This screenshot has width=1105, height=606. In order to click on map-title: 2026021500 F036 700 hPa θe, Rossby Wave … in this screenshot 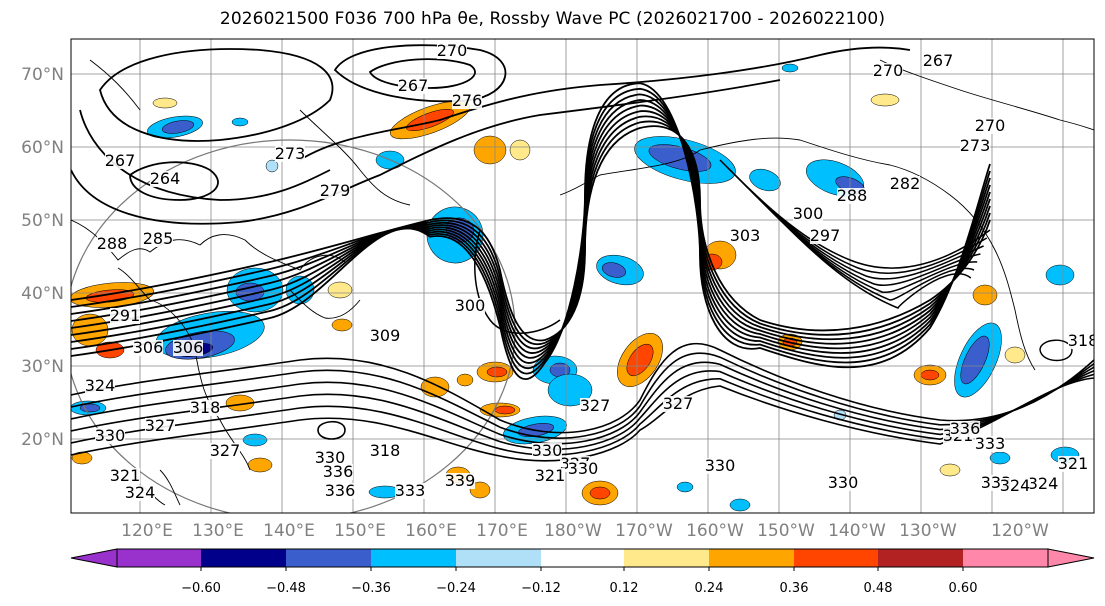, I will do `click(552, 19)`.